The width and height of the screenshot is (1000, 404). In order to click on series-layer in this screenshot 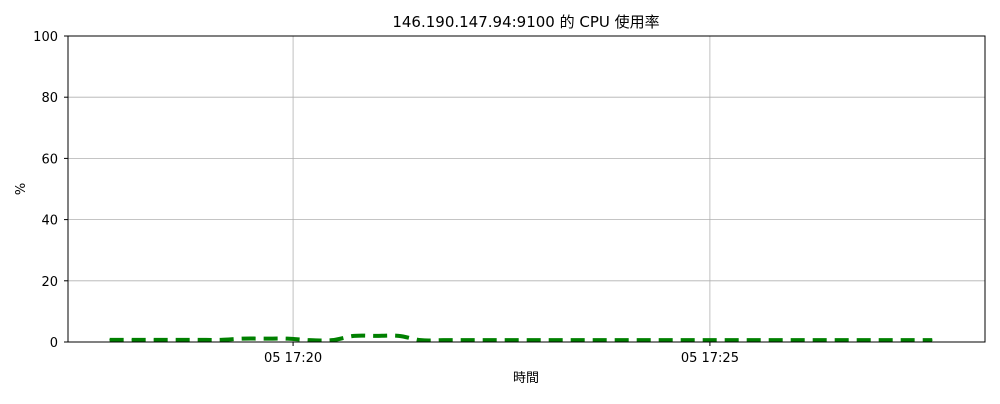, I will do `click(521, 338)`.